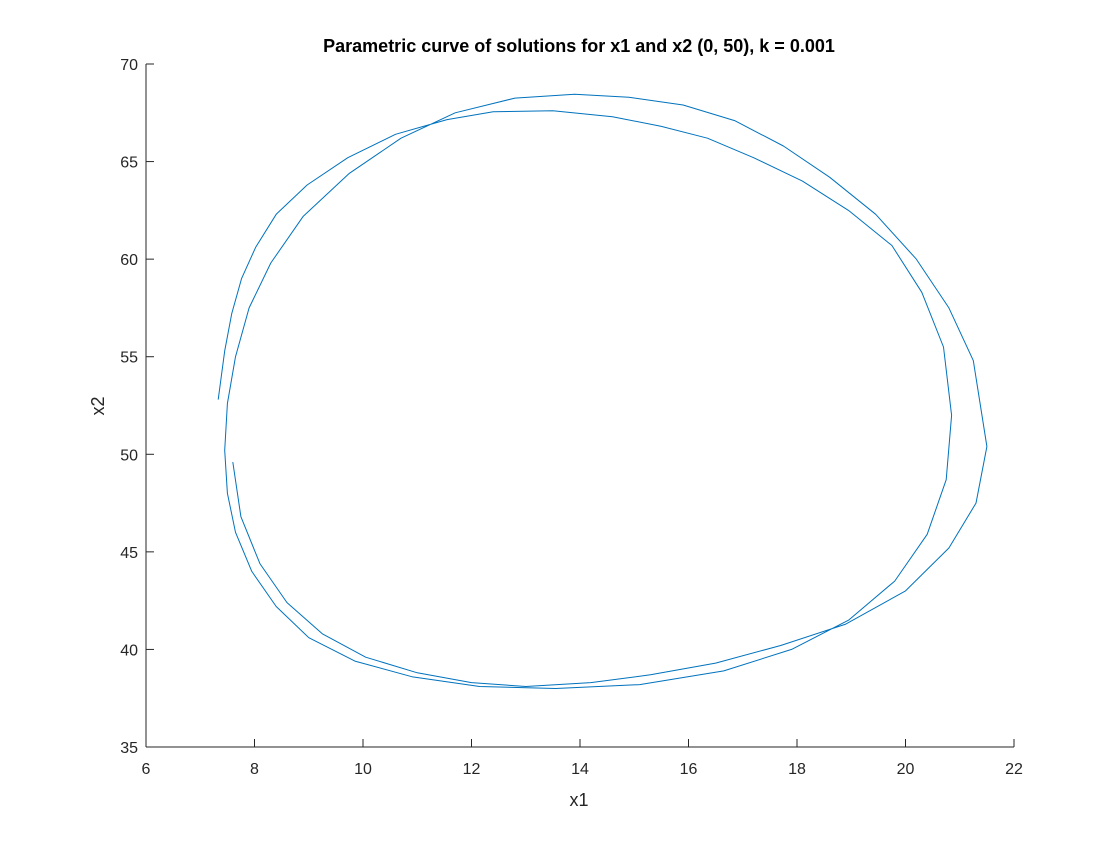  Describe the element at coordinates (578, 800) in the screenshot. I see `x-axis-label: x1` at that location.